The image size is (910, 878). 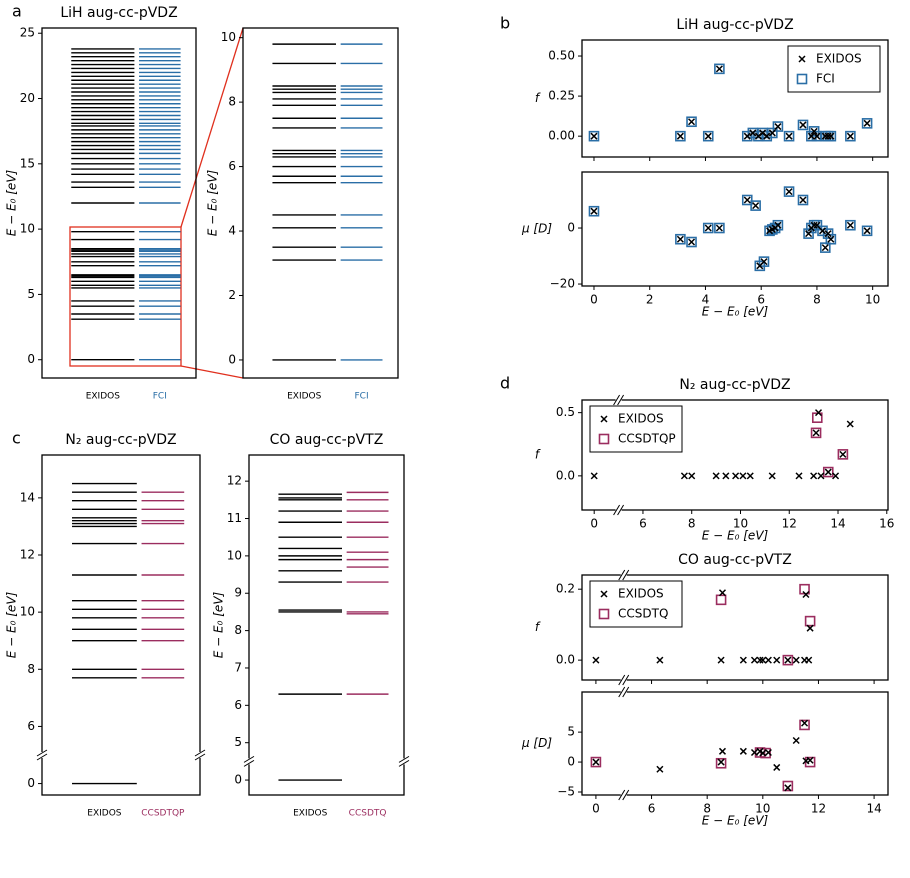 What do you see at coordinates (643, 524) in the screenshot?
I see `x-tick-label: 6` at bounding box center [643, 524].